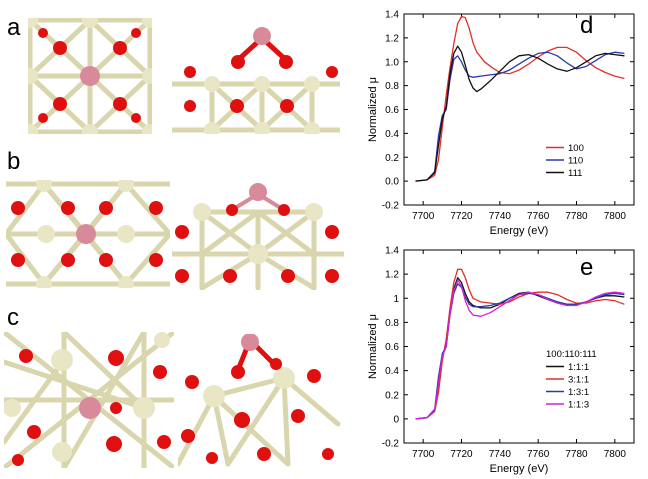 This screenshot has height=479, width=648. What do you see at coordinates (392, 182) in the screenshot?
I see `y-tick-label: 0.0` at bounding box center [392, 182].